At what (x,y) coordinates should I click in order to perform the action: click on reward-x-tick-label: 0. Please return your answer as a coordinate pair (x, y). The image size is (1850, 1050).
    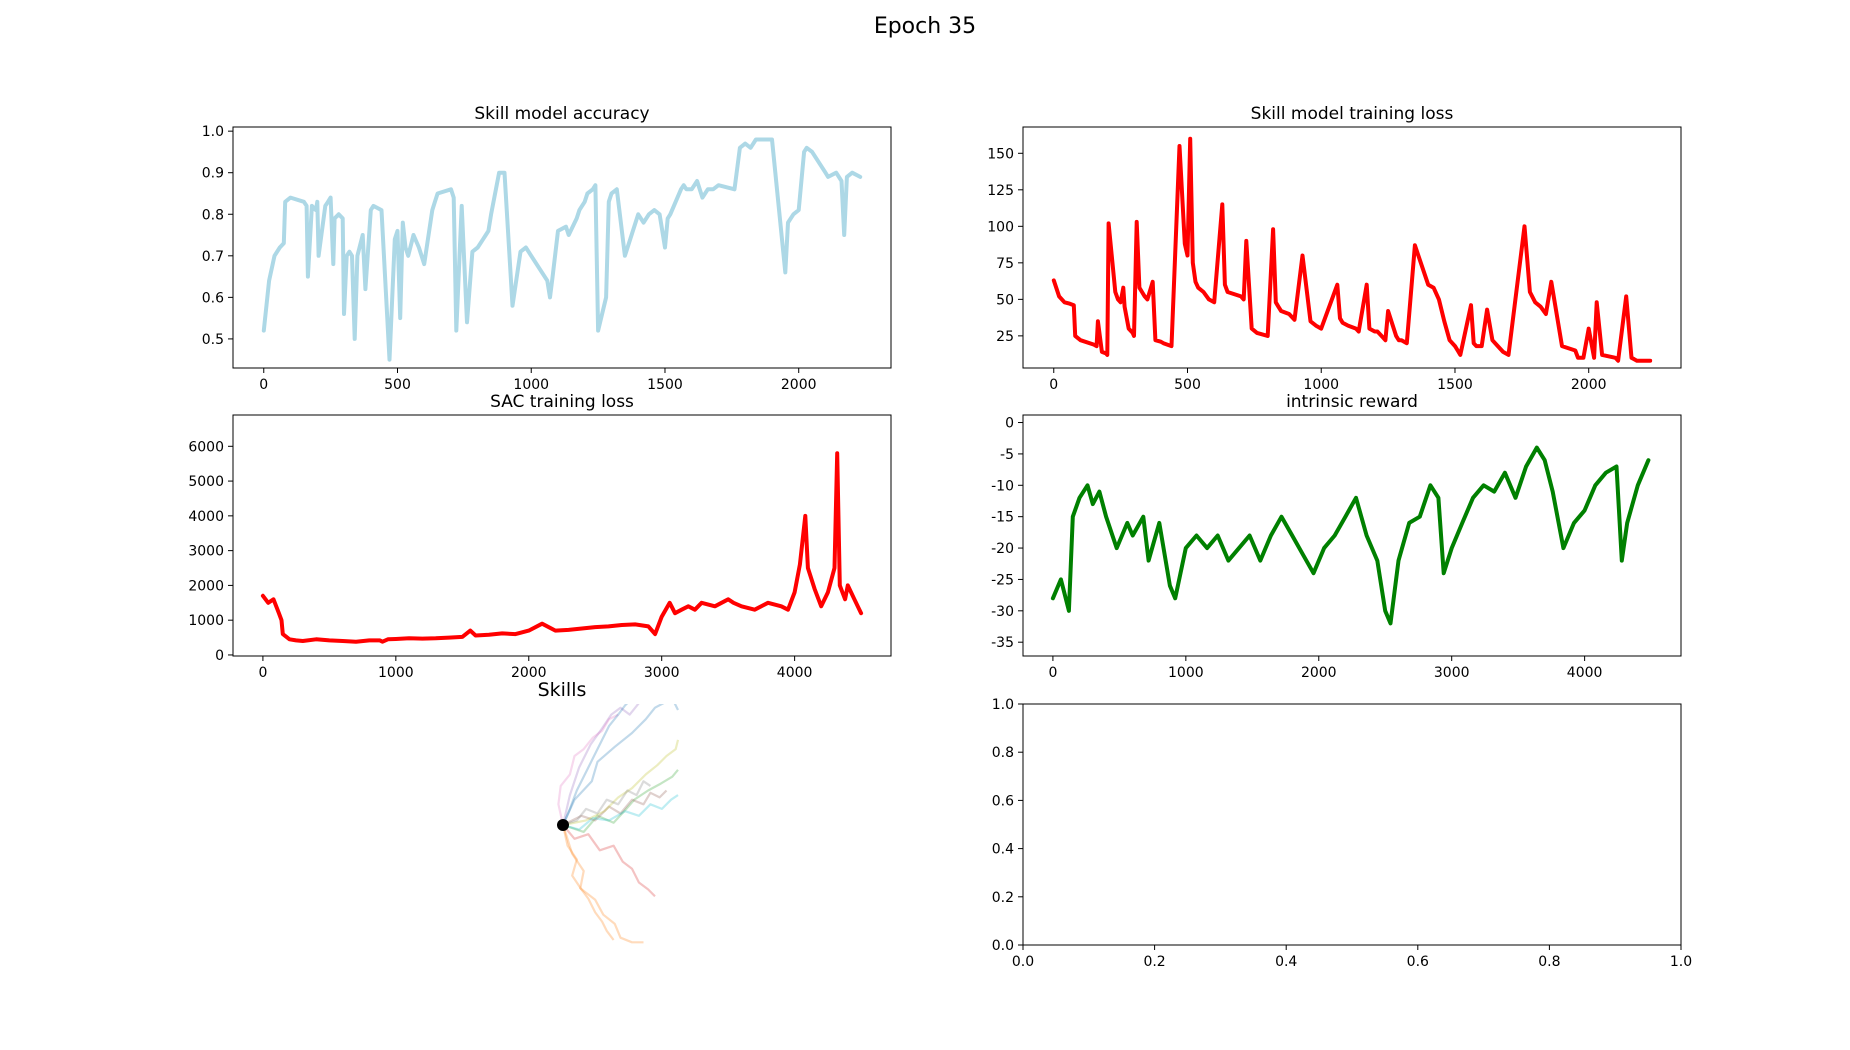
    Looking at the image, I should click on (1052, 673).